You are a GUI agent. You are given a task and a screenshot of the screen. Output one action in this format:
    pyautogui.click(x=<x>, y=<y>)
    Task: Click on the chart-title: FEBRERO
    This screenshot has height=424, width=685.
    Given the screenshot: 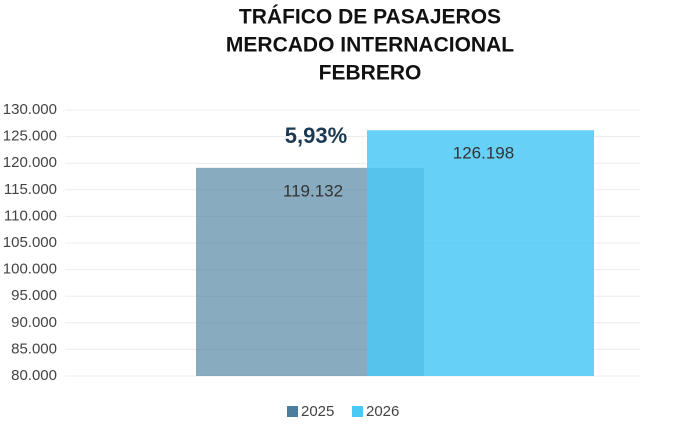 What is the action you would take?
    pyautogui.click(x=370, y=73)
    